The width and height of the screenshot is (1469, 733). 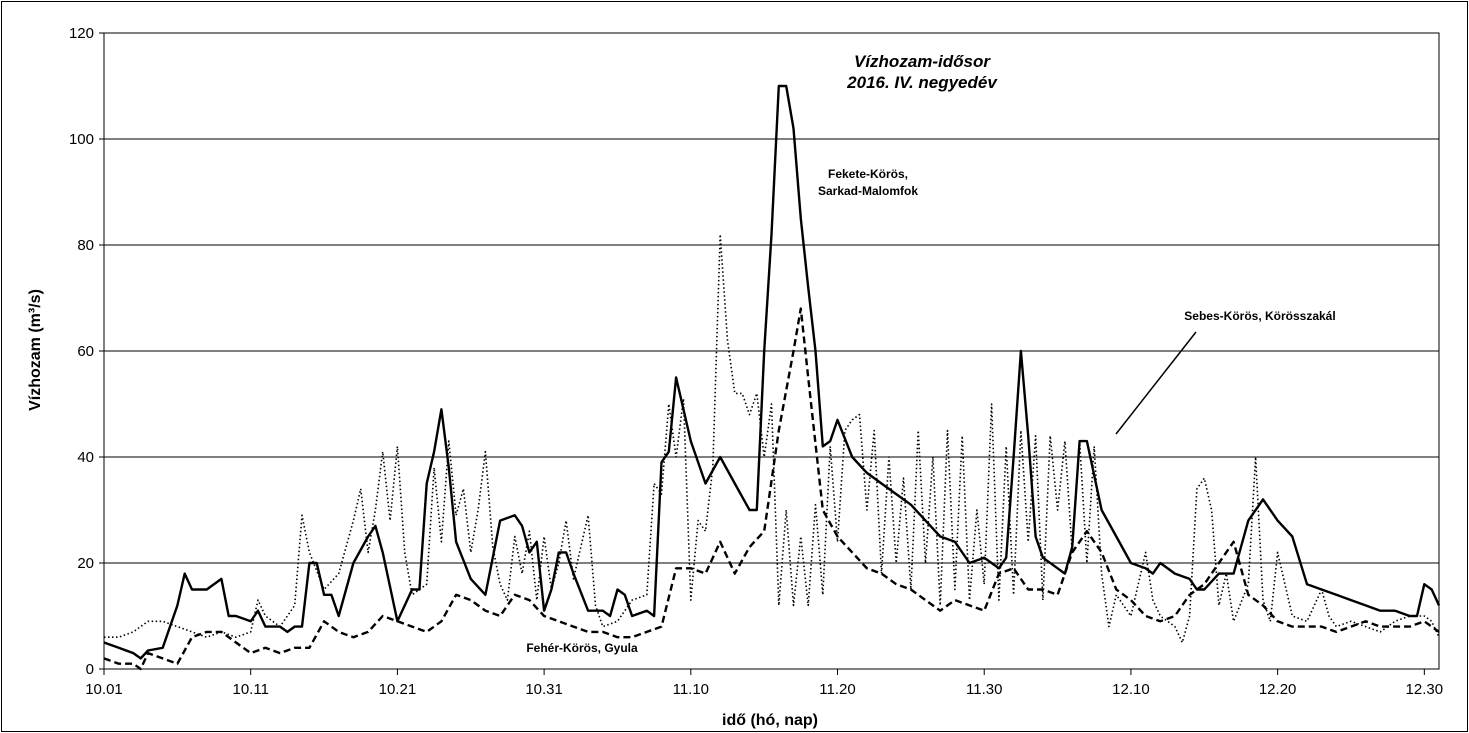 I want to click on x-tick-label: 10.21, so click(x=398, y=689).